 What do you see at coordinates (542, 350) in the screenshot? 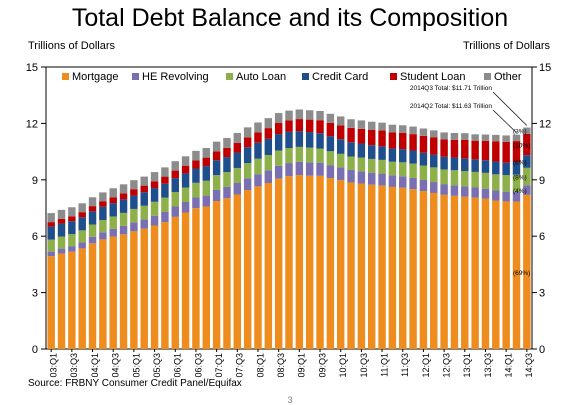
I see `y-tick-label-right: 0` at bounding box center [542, 350].